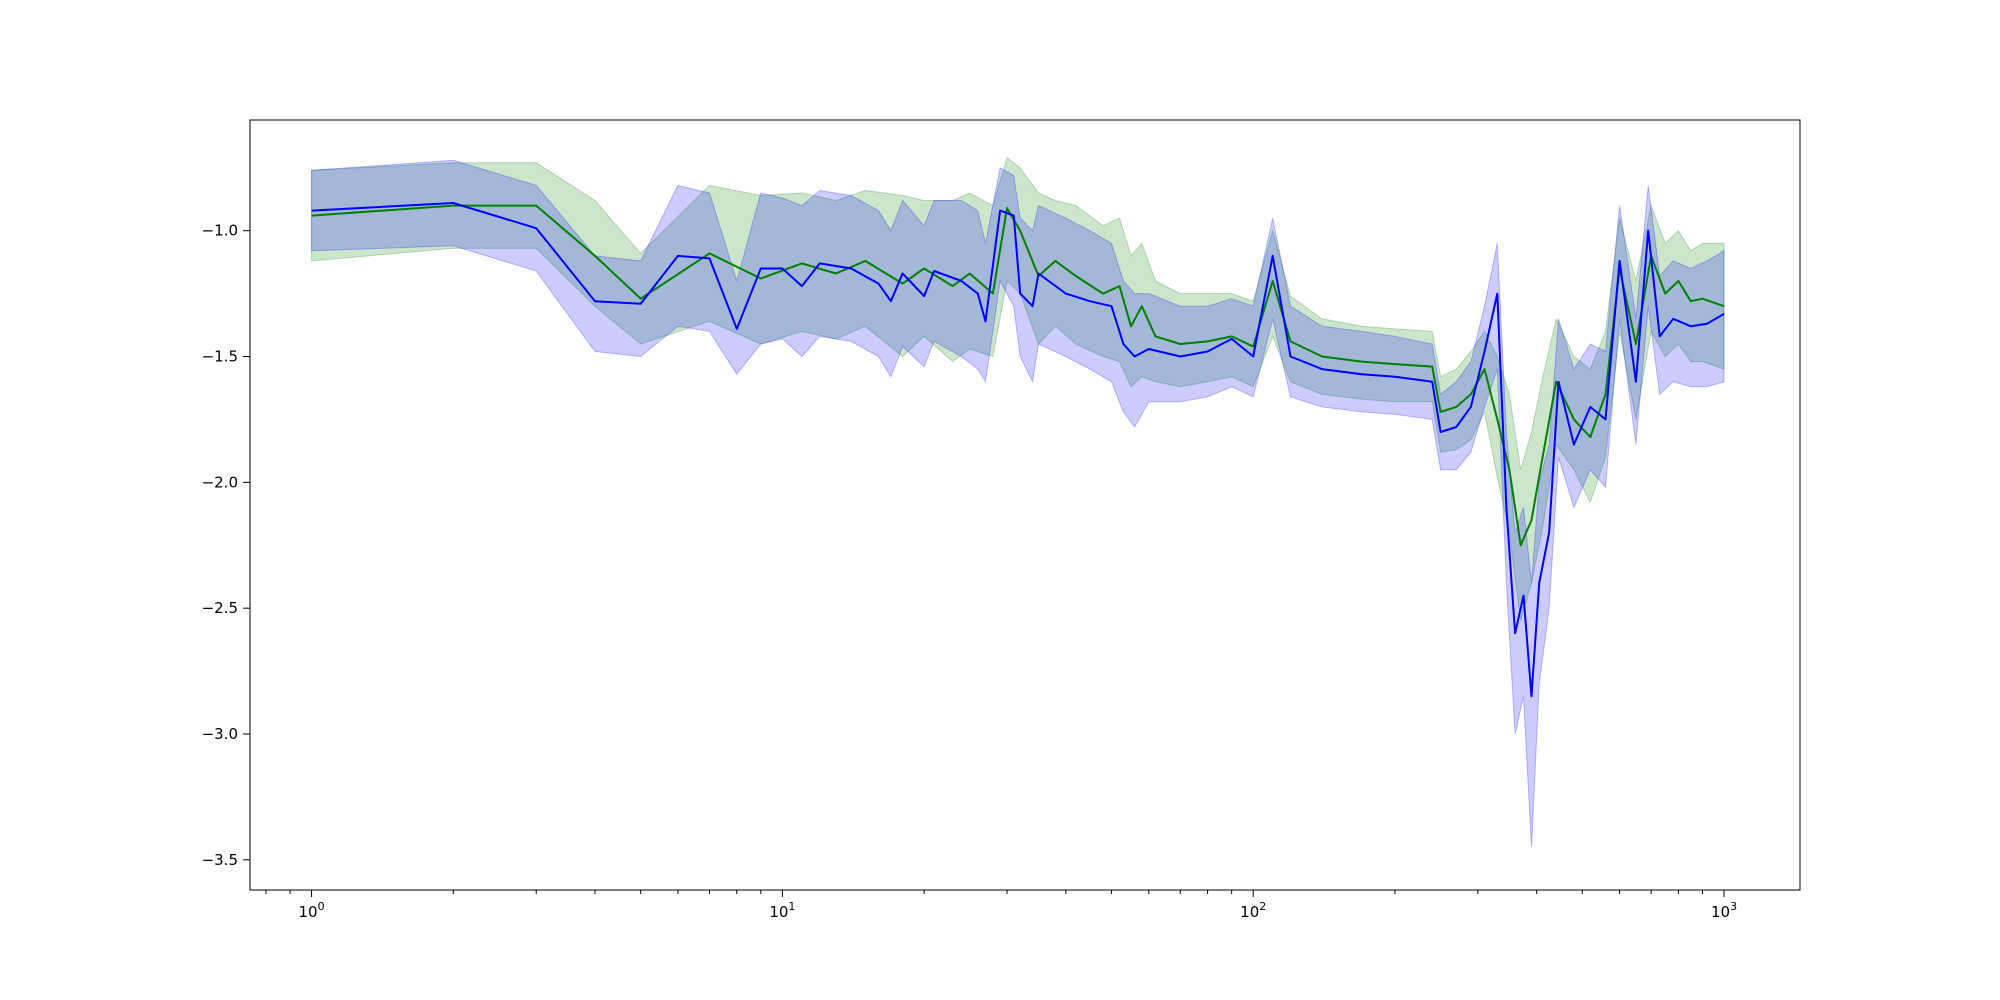 The image size is (2000, 1000). I want to click on y-tick-label: −3.5, so click(220, 860).